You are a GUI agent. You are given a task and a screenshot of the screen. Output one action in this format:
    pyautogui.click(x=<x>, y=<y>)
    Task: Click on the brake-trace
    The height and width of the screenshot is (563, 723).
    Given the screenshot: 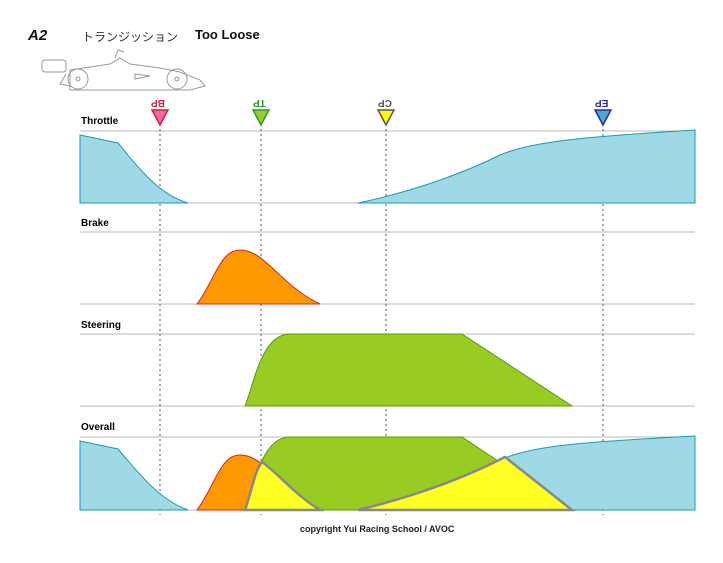 What is the action you would take?
    pyautogui.click(x=258, y=277)
    